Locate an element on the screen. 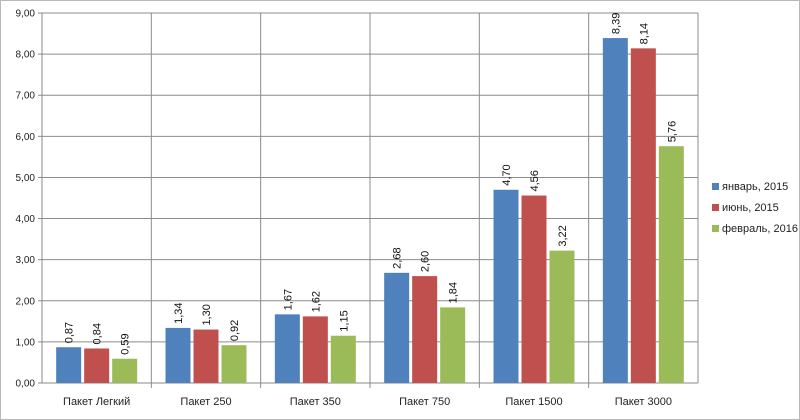 The image size is (800, 420). legend-label: февраль, 2016 is located at coordinates (760, 229).